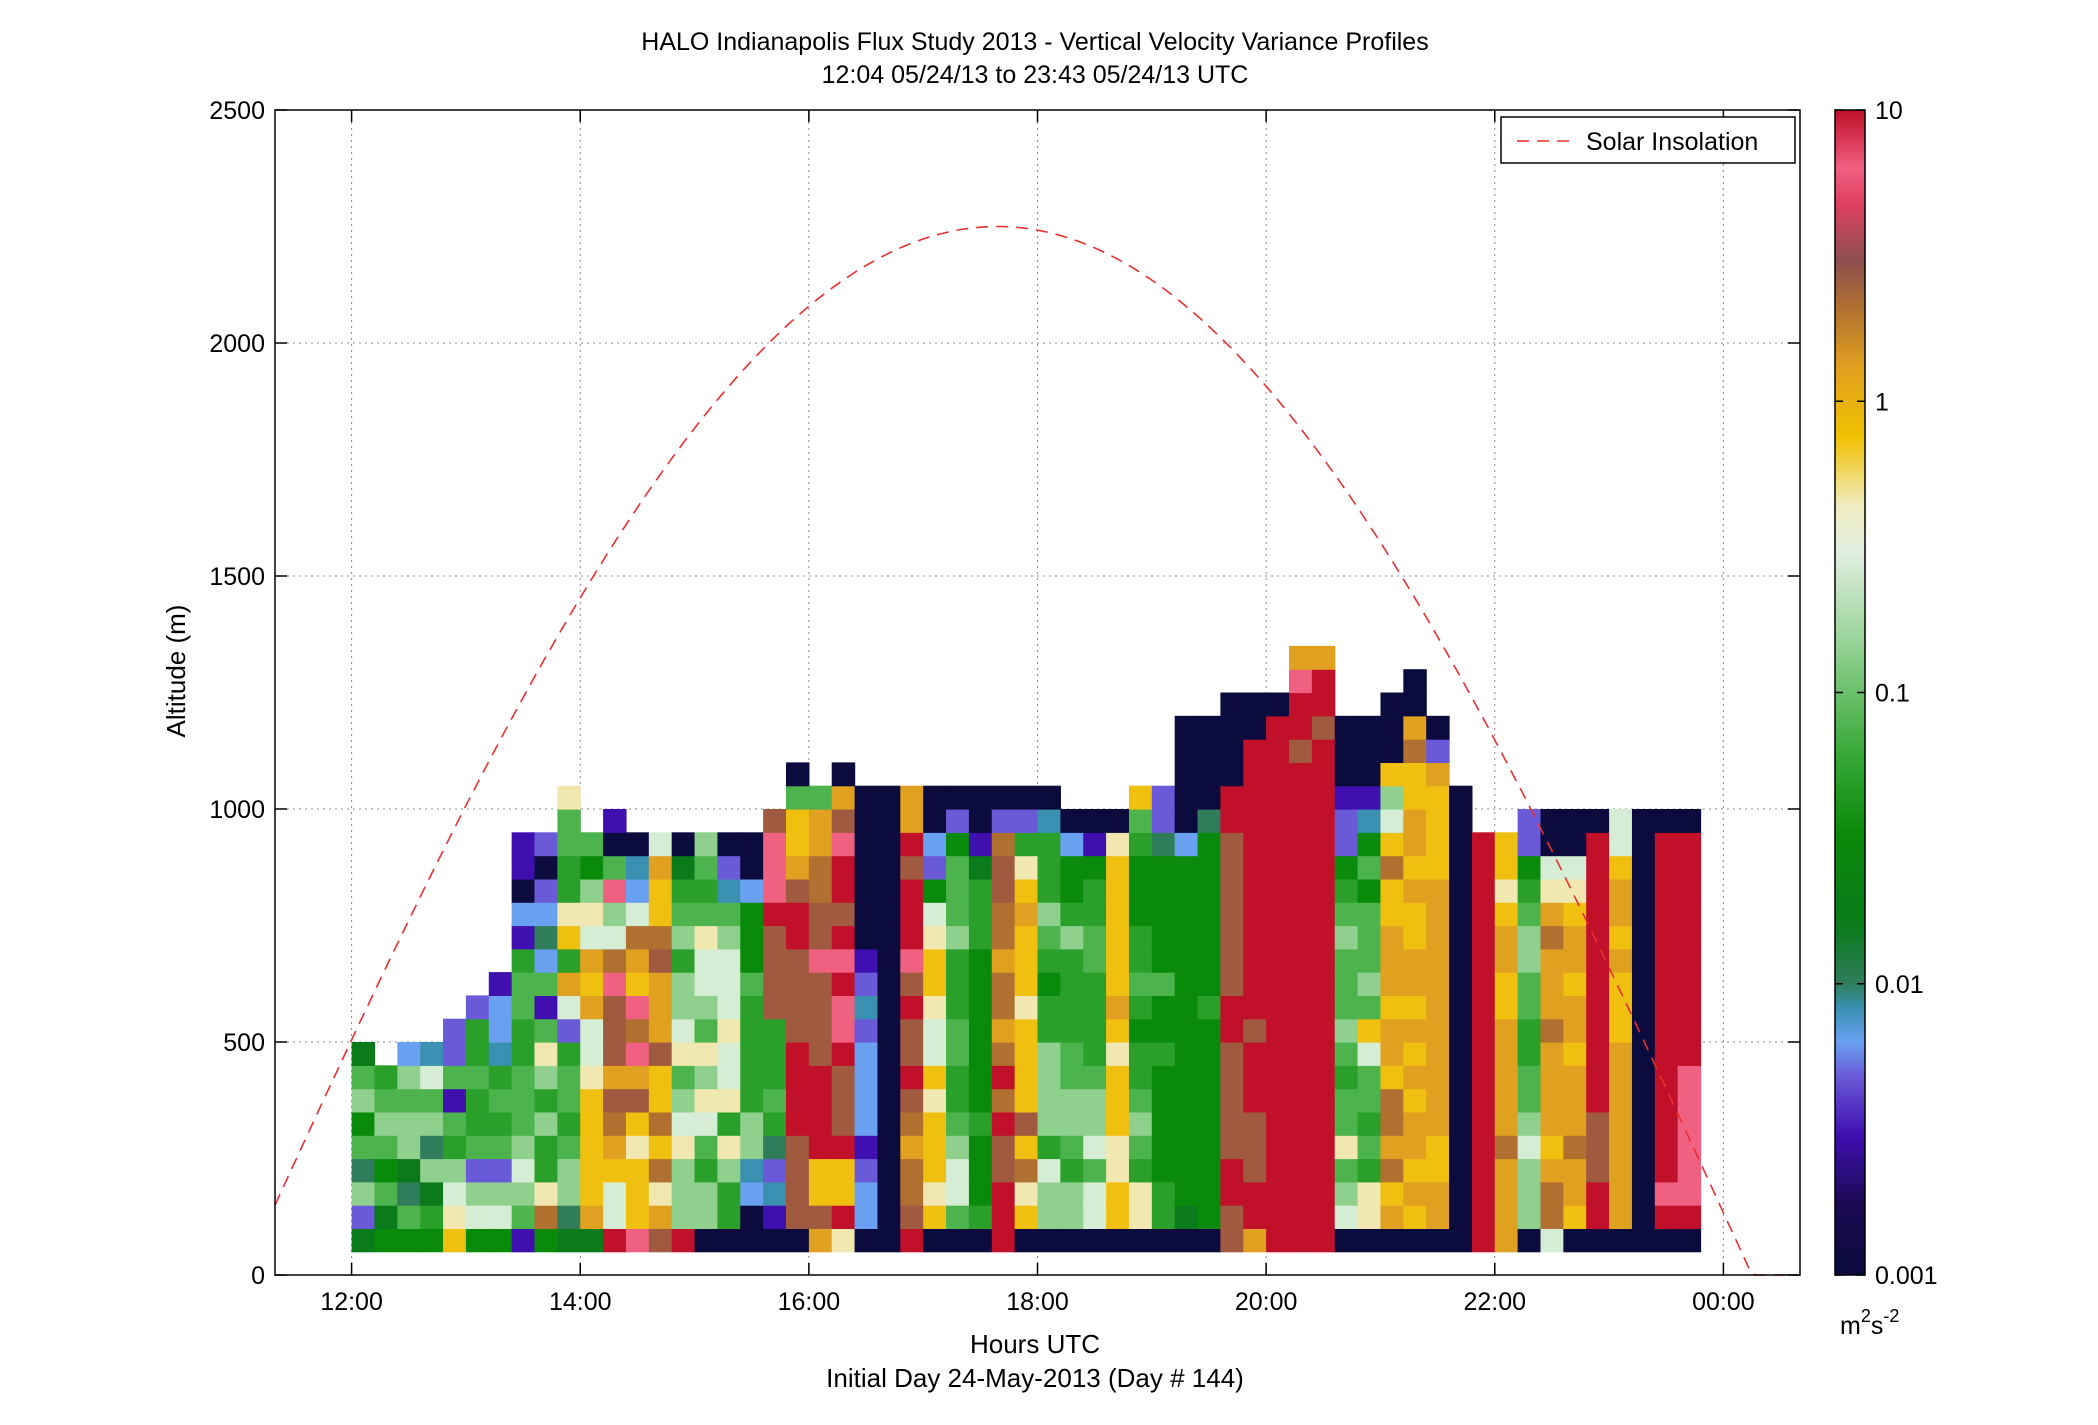 This screenshot has width=2098, height=1425. I want to click on x-tick-label-3: 18:00, so click(1037, 1302).